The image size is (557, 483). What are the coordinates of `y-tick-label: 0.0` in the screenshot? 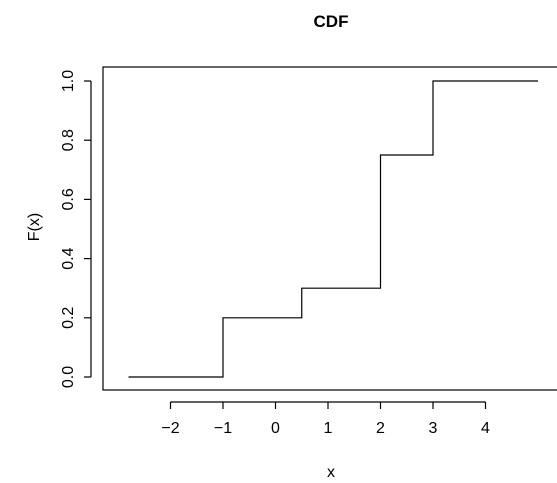 It's located at (68, 377).